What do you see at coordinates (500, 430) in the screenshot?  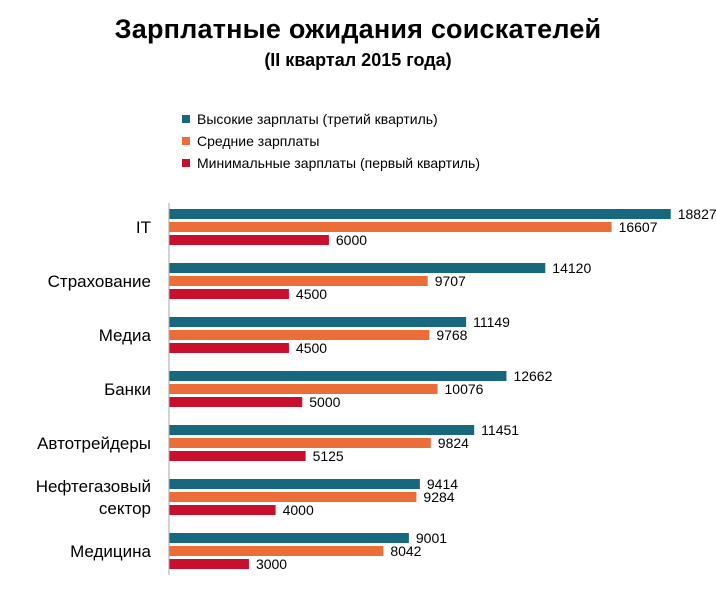 I see `data-label-high: 11451` at bounding box center [500, 430].